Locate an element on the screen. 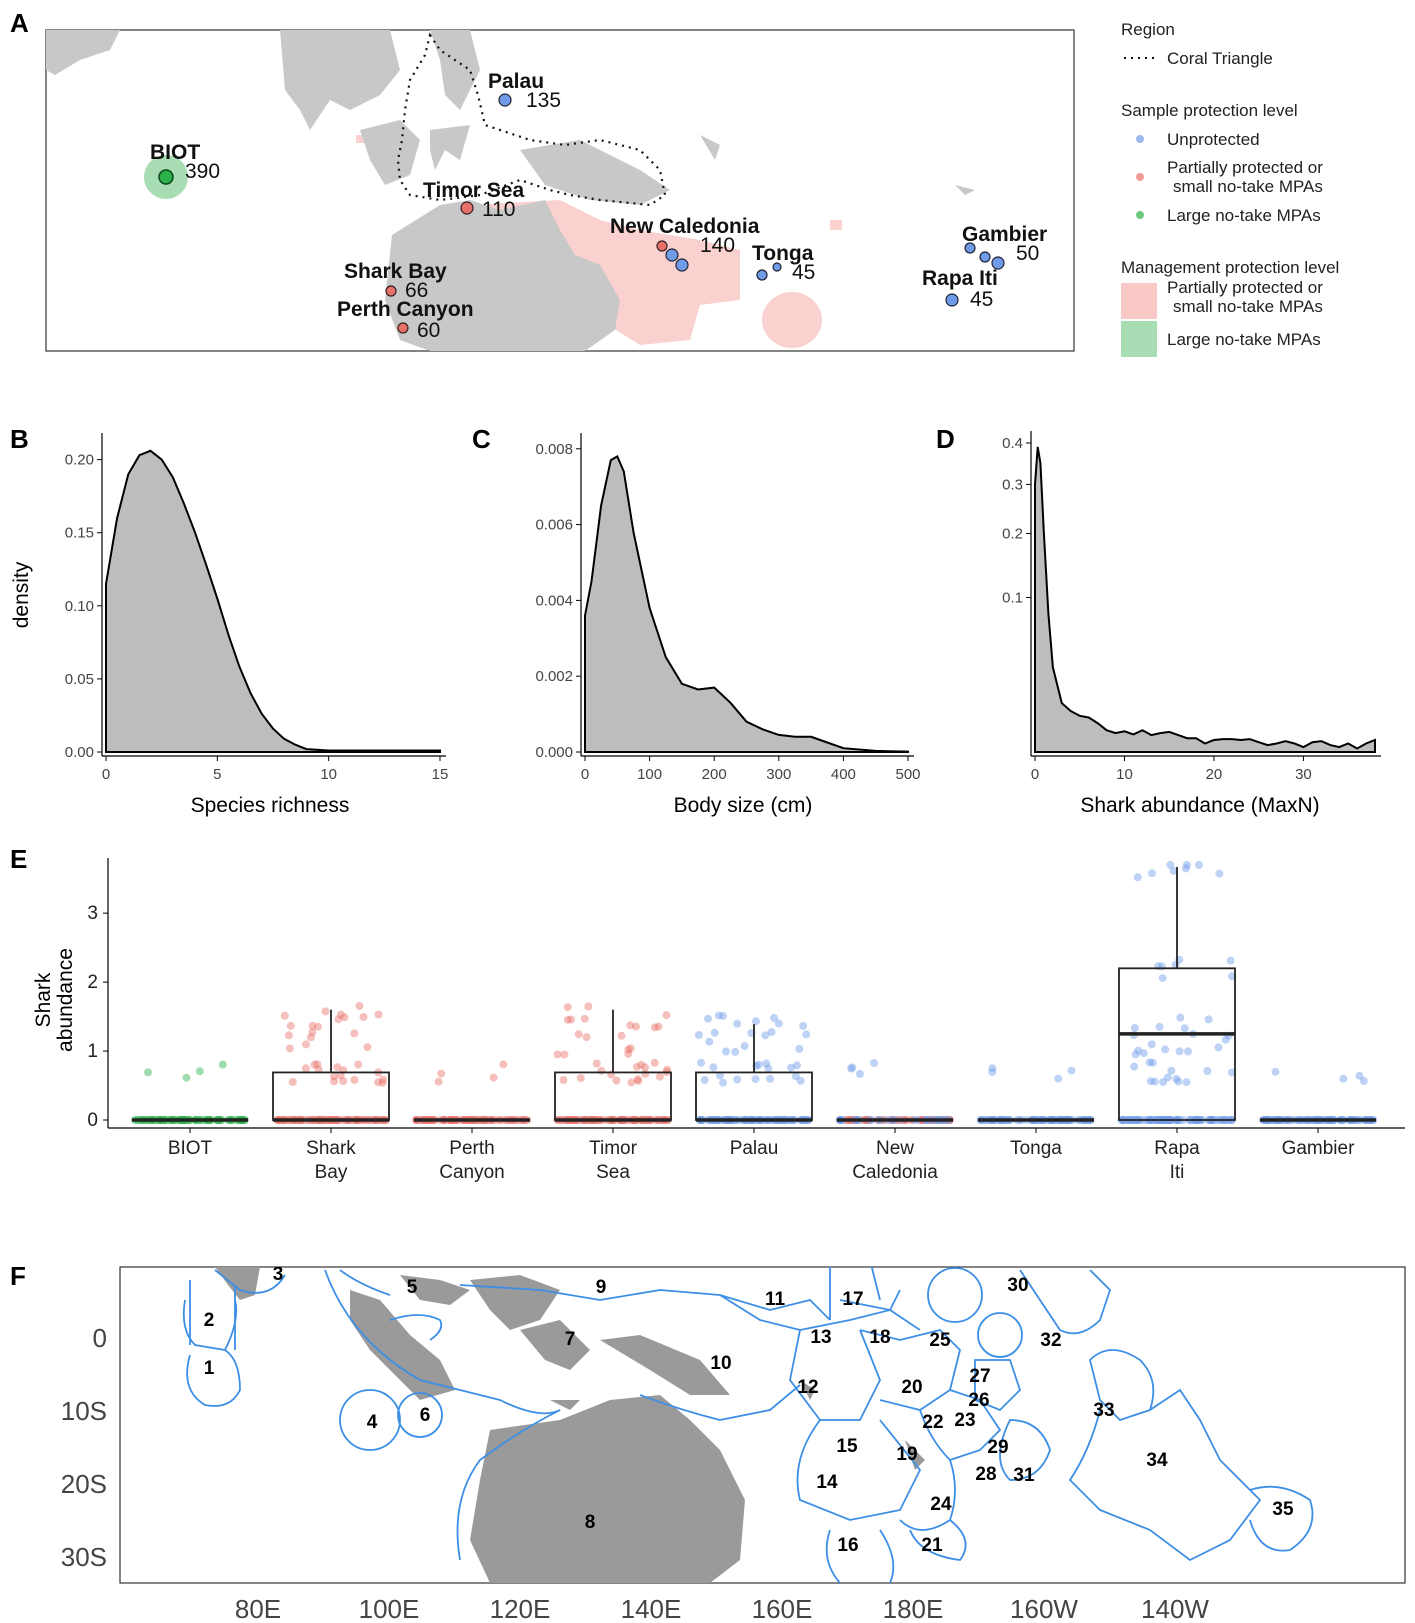  eco-label-10: 10 is located at coordinates (720, 1363).